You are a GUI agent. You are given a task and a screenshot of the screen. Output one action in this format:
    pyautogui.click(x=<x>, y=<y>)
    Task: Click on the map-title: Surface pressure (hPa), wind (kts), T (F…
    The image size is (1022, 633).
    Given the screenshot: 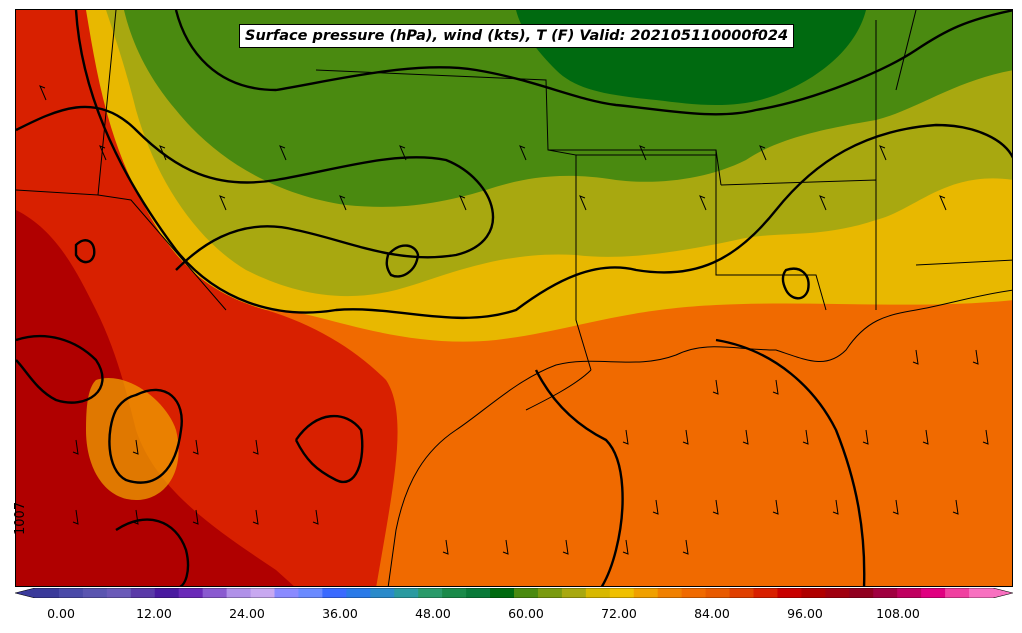 What is the action you would take?
    pyautogui.click(x=517, y=36)
    